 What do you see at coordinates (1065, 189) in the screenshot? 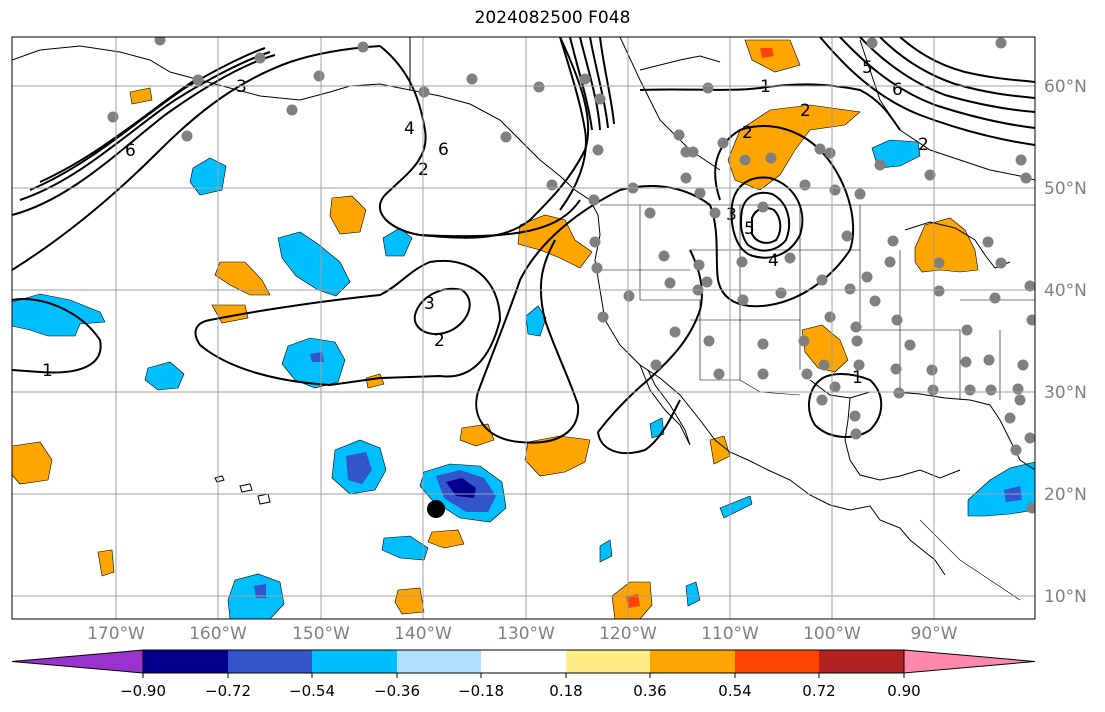
I see `lat-label: 50°N` at bounding box center [1065, 189].